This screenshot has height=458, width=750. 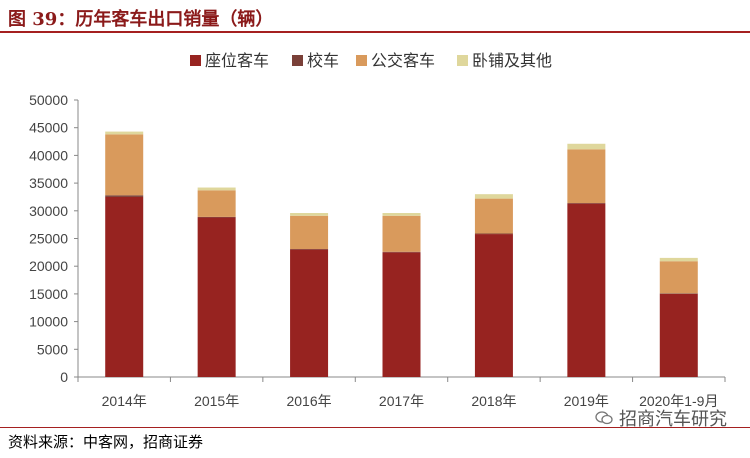 What do you see at coordinates (512, 61) in the screenshot?
I see `legend-label: 卧铺及其他` at bounding box center [512, 61].